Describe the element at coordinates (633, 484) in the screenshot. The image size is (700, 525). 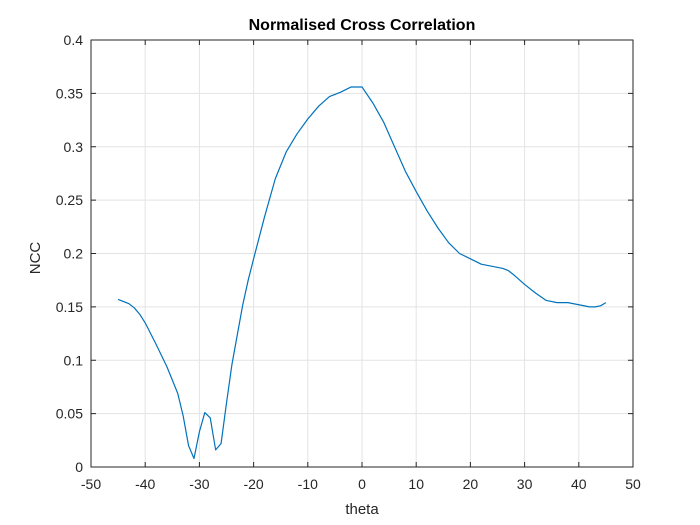
I see `x-tick-label: 50` at that location.